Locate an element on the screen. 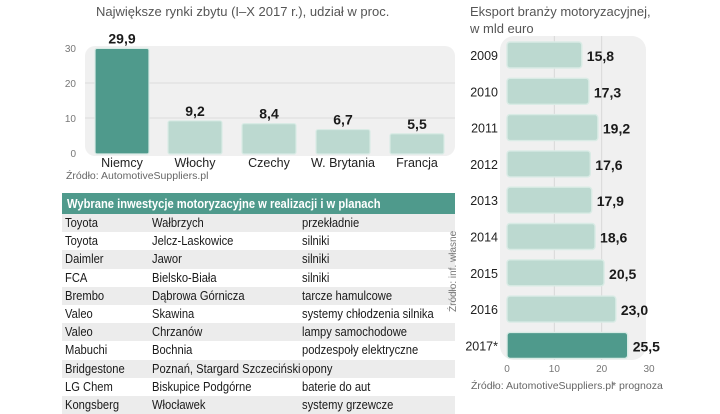  location-cell: Wałbrzych is located at coordinates (178, 222).